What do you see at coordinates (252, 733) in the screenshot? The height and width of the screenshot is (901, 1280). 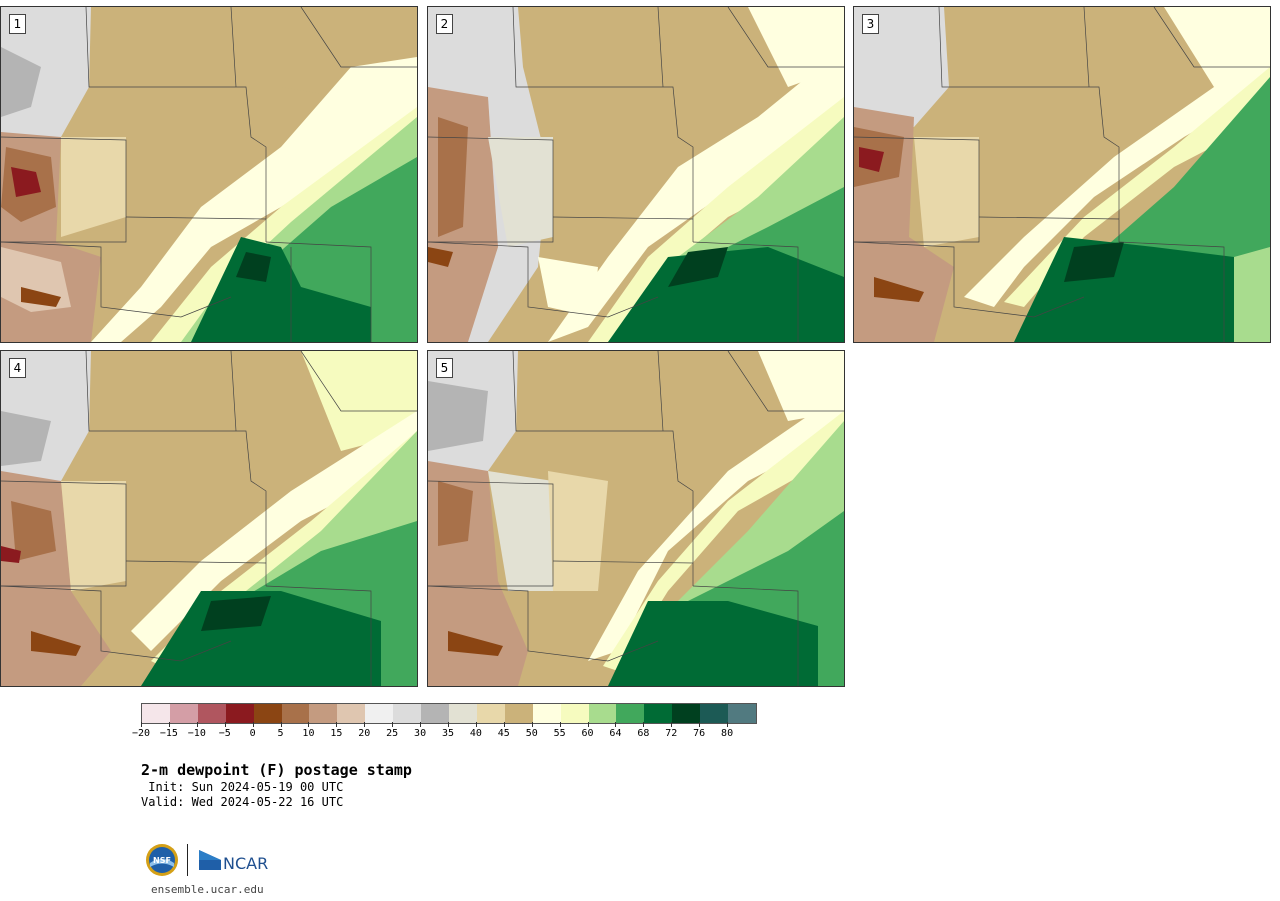 I see `colorbar-tick-label: 0` at bounding box center [252, 733].